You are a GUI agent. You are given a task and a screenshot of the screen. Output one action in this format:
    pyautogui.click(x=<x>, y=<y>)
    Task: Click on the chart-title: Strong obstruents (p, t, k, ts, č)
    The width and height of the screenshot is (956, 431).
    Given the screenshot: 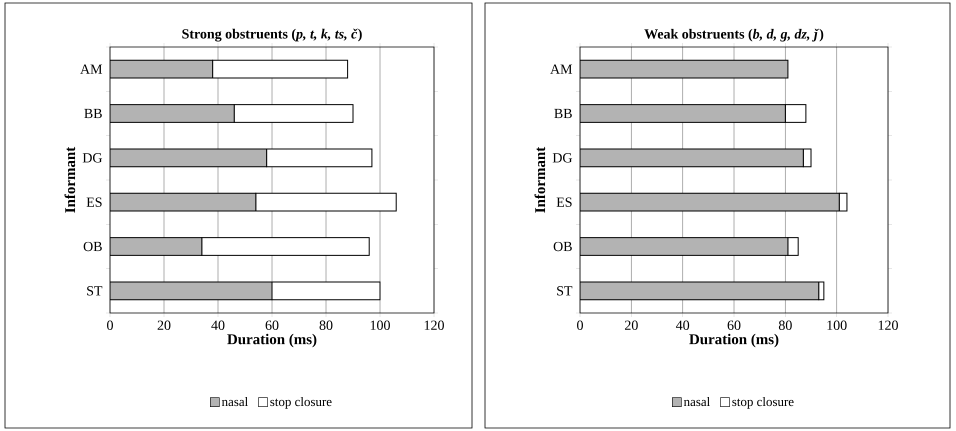 What is the action you would take?
    pyautogui.click(x=272, y=35)
    